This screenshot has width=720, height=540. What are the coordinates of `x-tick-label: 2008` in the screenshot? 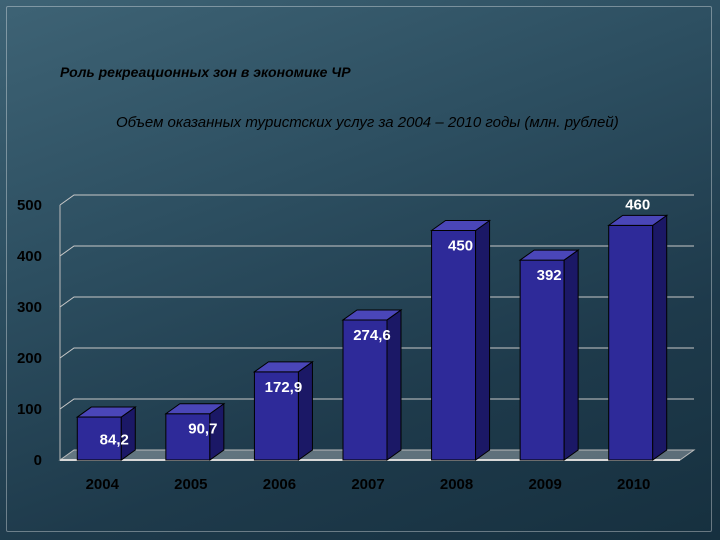 It's located at (456, 484).